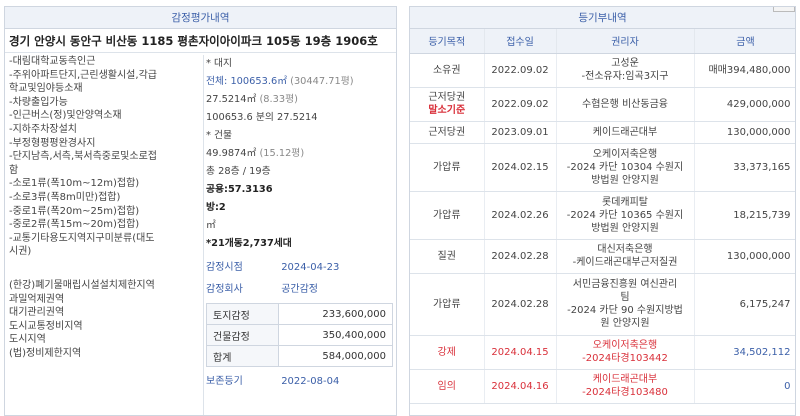  I want to click on feature-line: -소로3류(폭8m미만)접합), so click(65, 197).